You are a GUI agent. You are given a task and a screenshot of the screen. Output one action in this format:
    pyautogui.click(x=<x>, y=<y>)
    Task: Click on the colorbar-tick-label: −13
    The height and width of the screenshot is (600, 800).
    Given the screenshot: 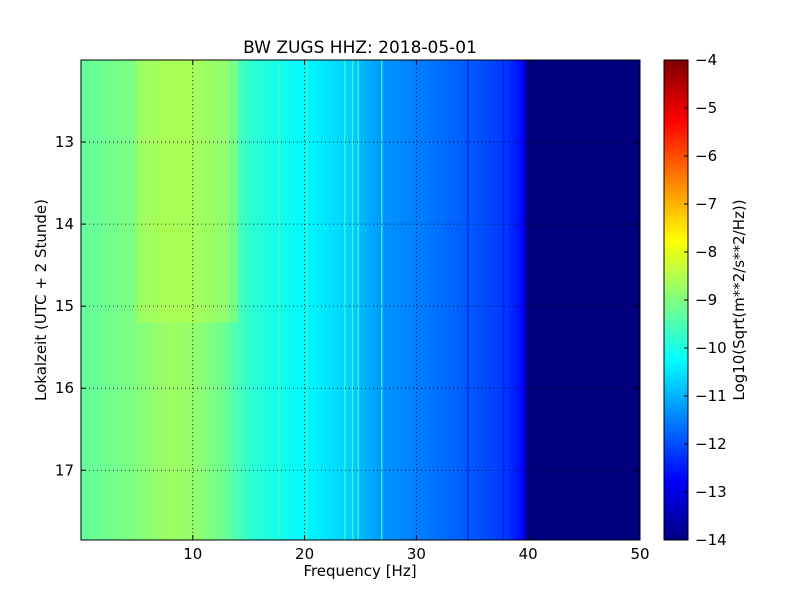 What is the action you would take?
    pyautogui.click(x=711, y=492)
    